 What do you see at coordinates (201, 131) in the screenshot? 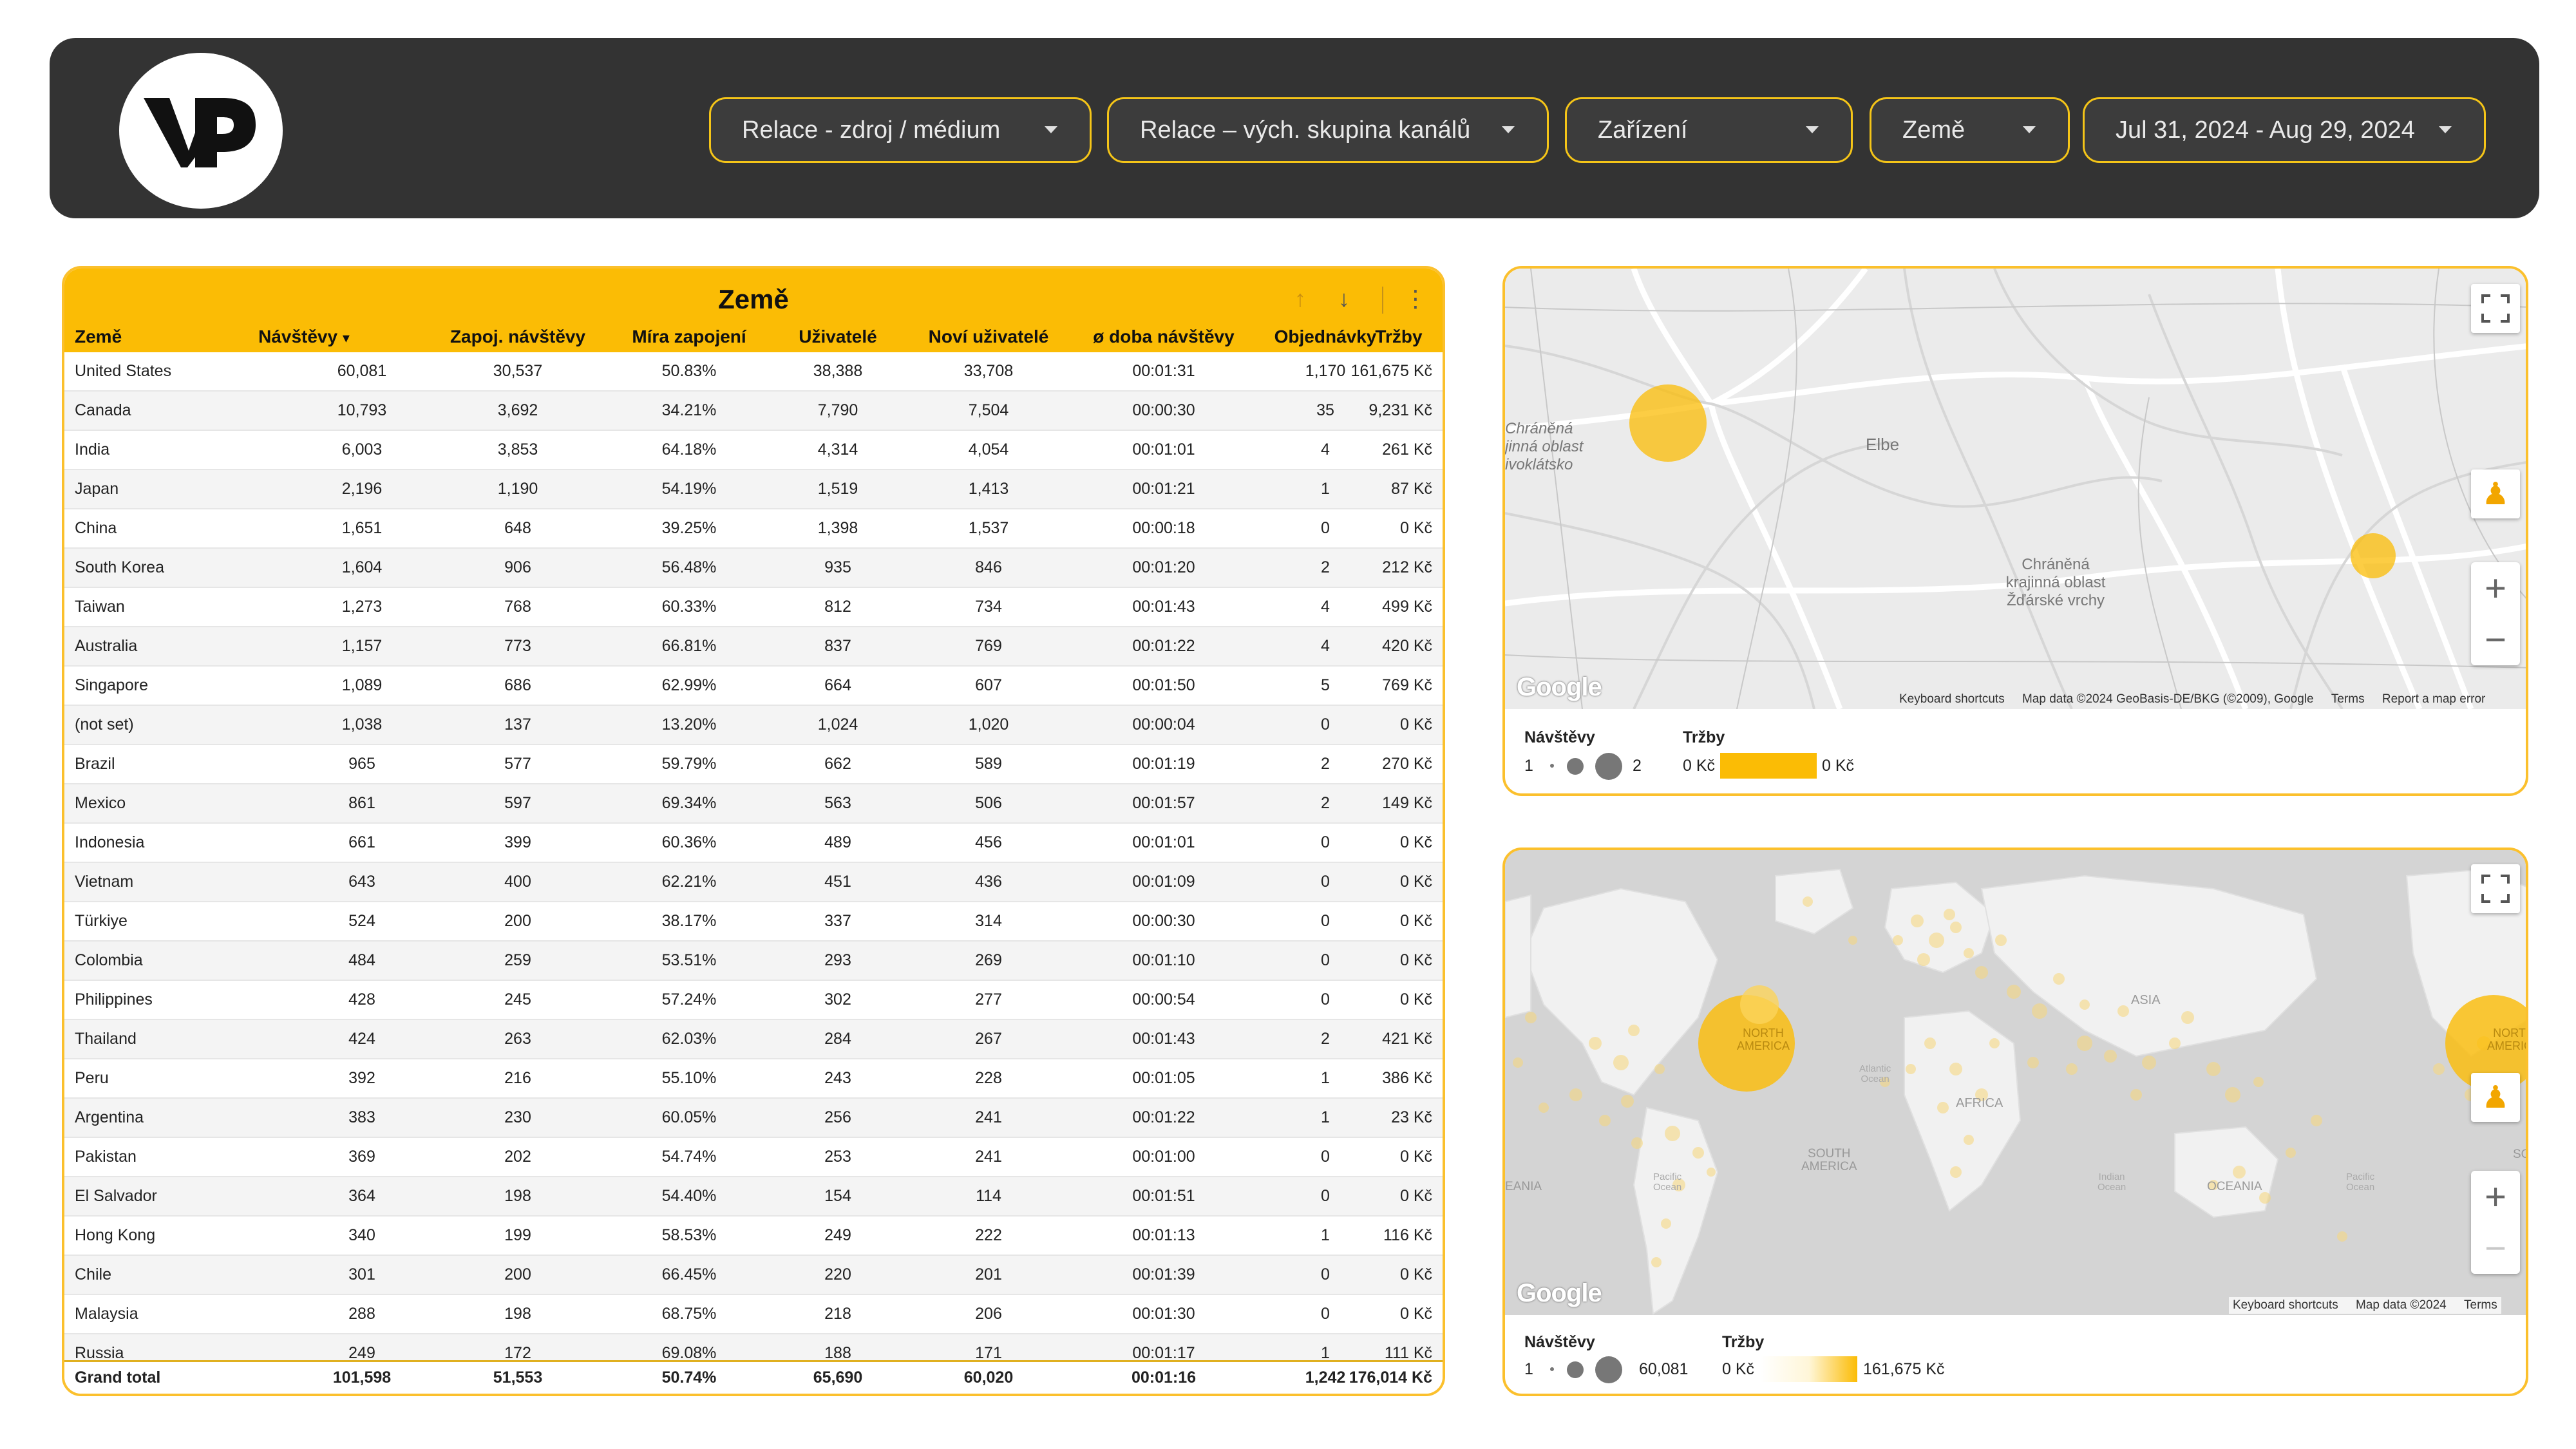
I see `vp-logo` at bounding box center [201, 131].